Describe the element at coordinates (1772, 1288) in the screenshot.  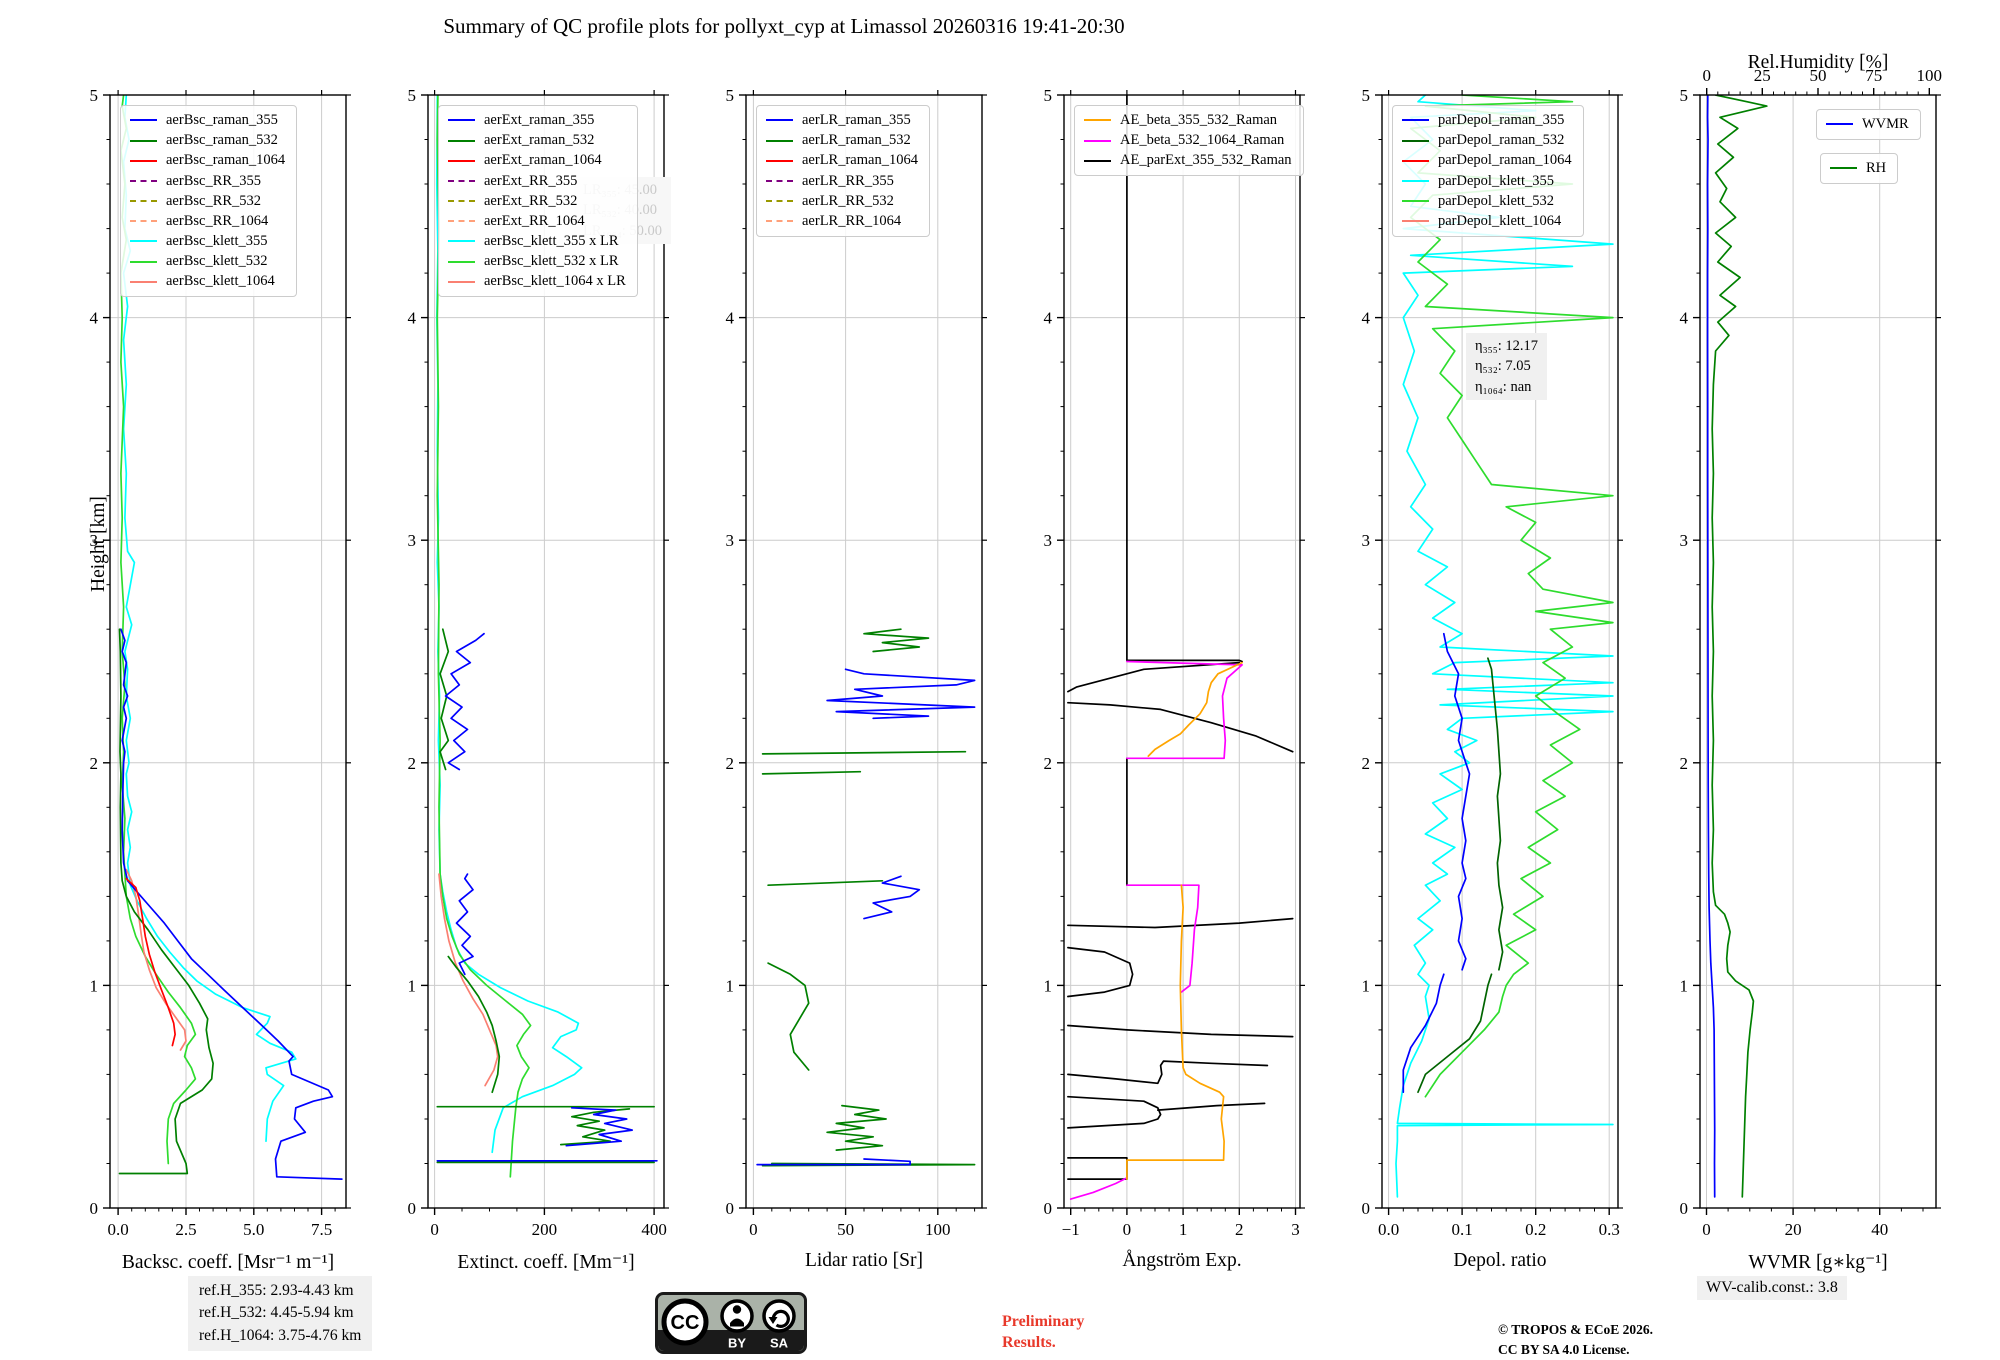
I see `wv-calibration-annotation: WV-calib.const.: 3.8` at that location.